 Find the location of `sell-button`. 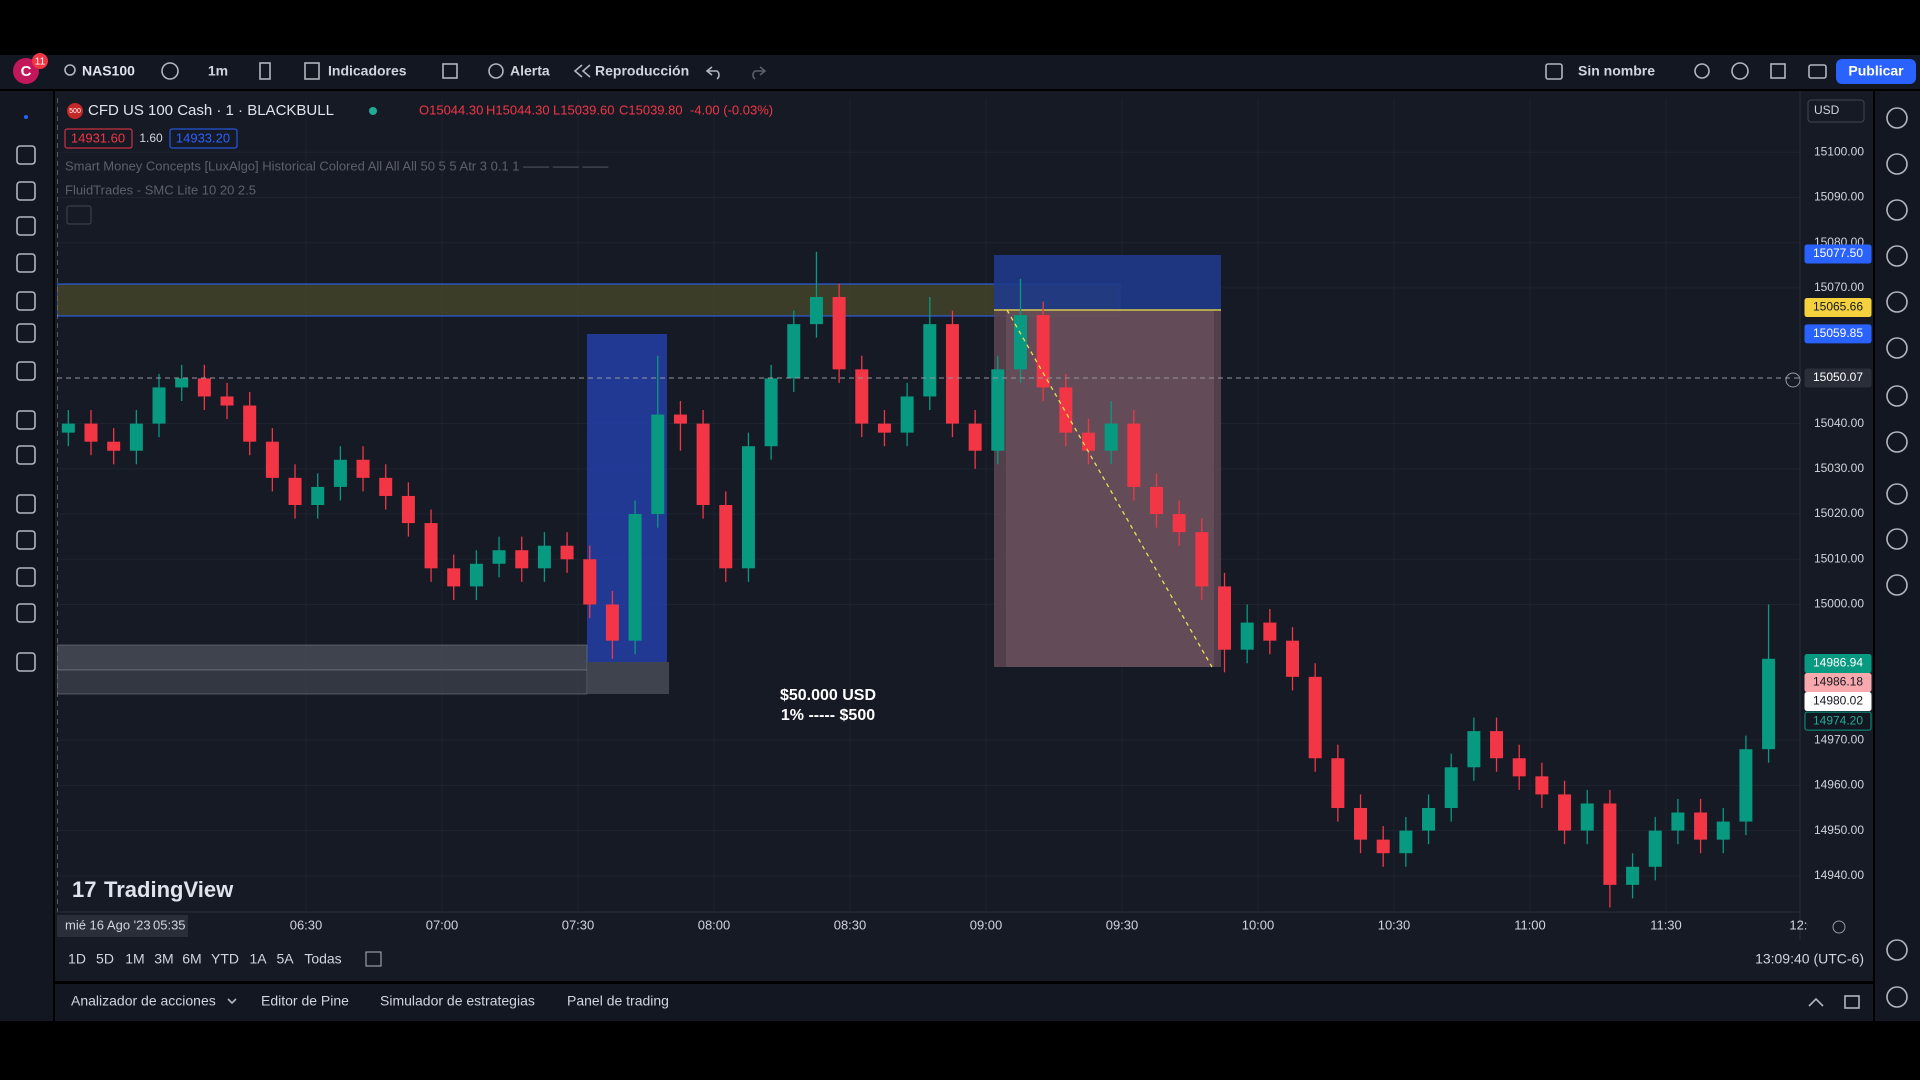

sell-button is located at coordinates (98, 138).